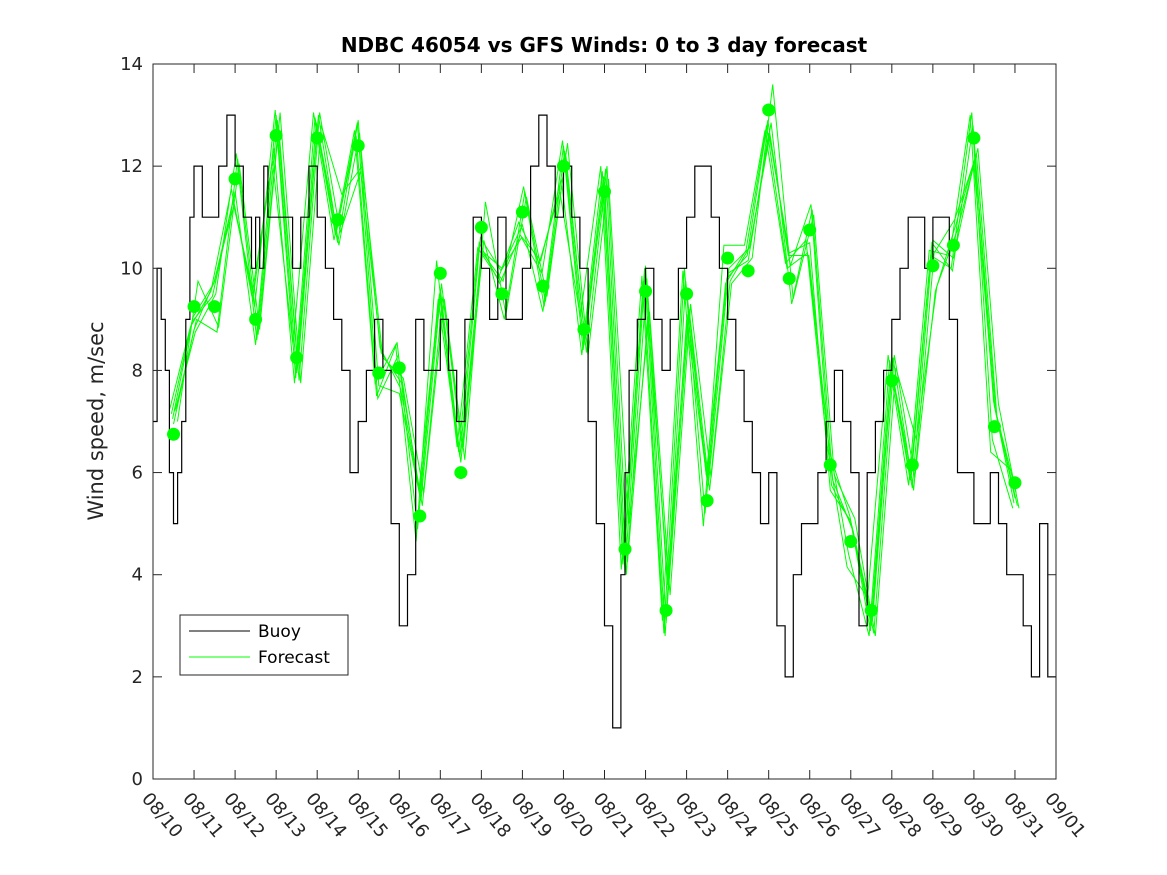  Describe the element at coordinates (137, 677) in the screenshot. I see `y-tick-label: 2` at that location.